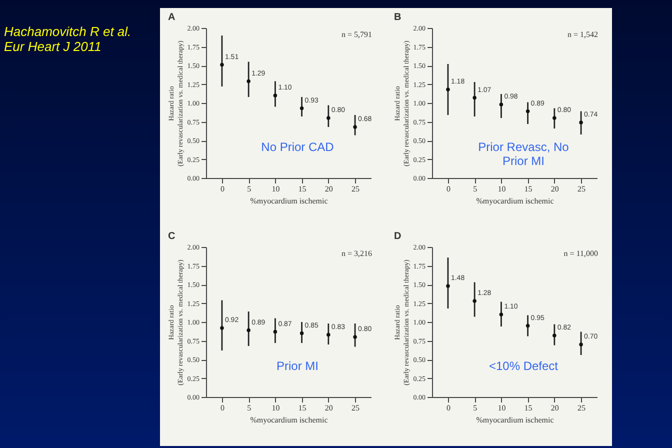  I want to click on annotation: No Prior CAD, so click(297, 147).